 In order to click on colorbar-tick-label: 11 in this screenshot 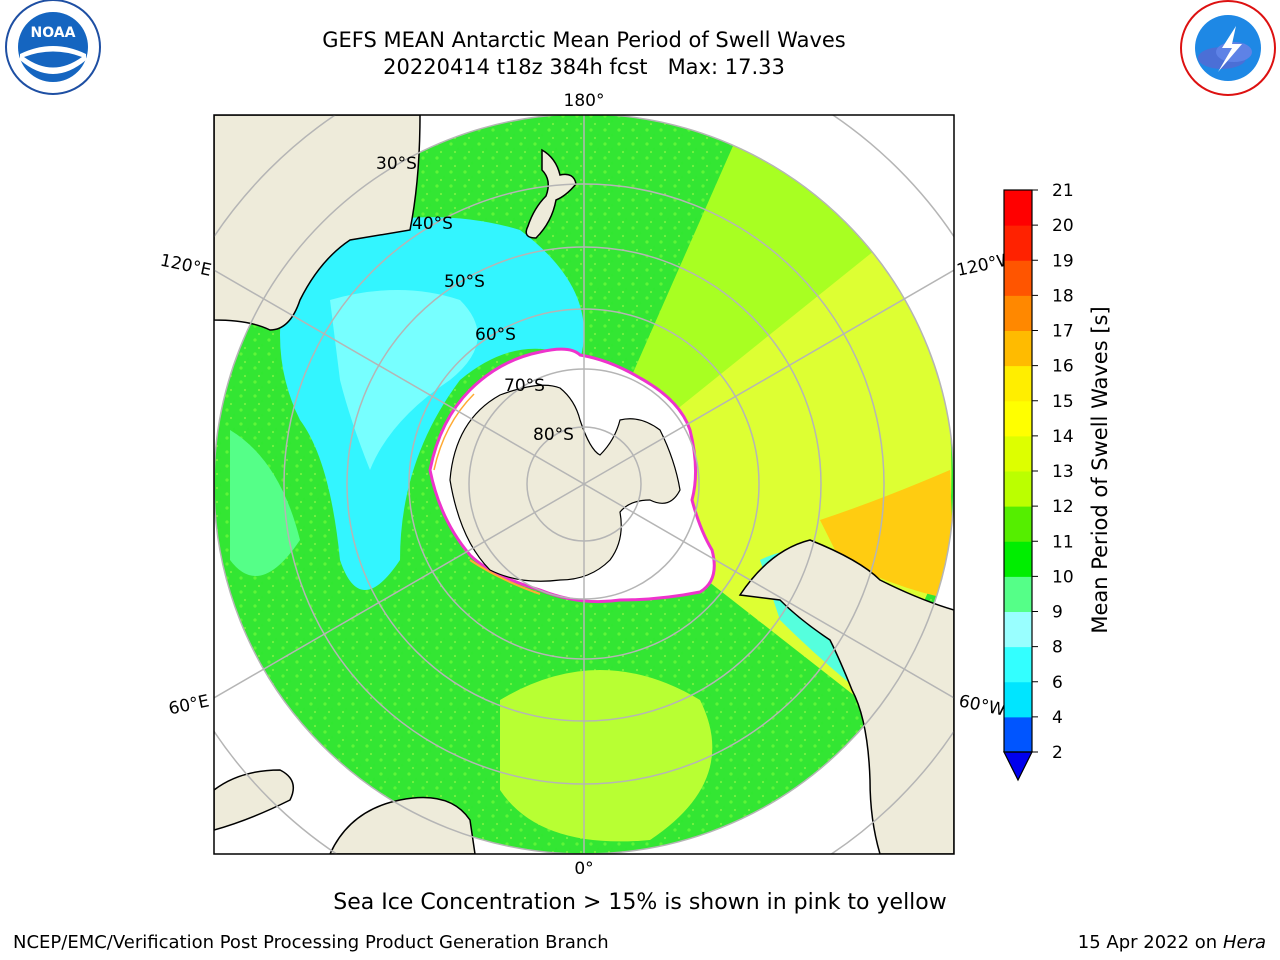, I will do `click(1063, 542)`.